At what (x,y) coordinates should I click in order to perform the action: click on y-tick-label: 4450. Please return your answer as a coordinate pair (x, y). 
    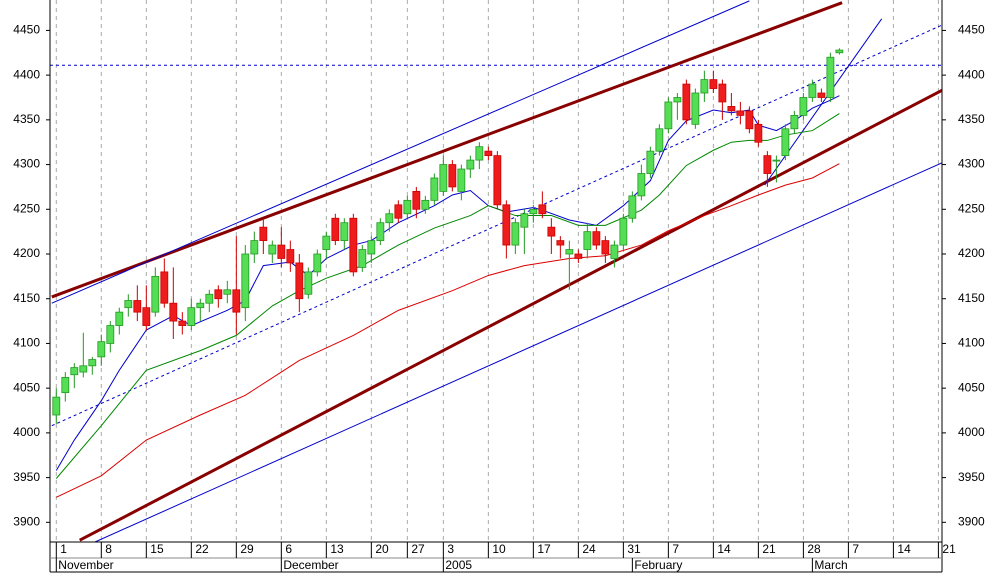
    Looking at the image, I should click on (26, 30).